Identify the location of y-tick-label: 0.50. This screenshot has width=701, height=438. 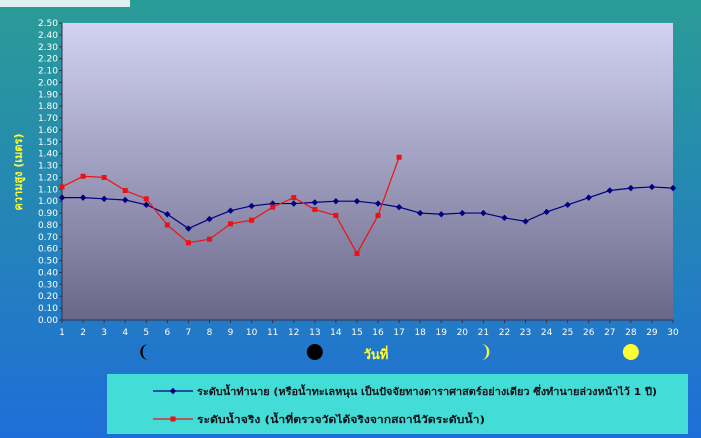
(48, 262).